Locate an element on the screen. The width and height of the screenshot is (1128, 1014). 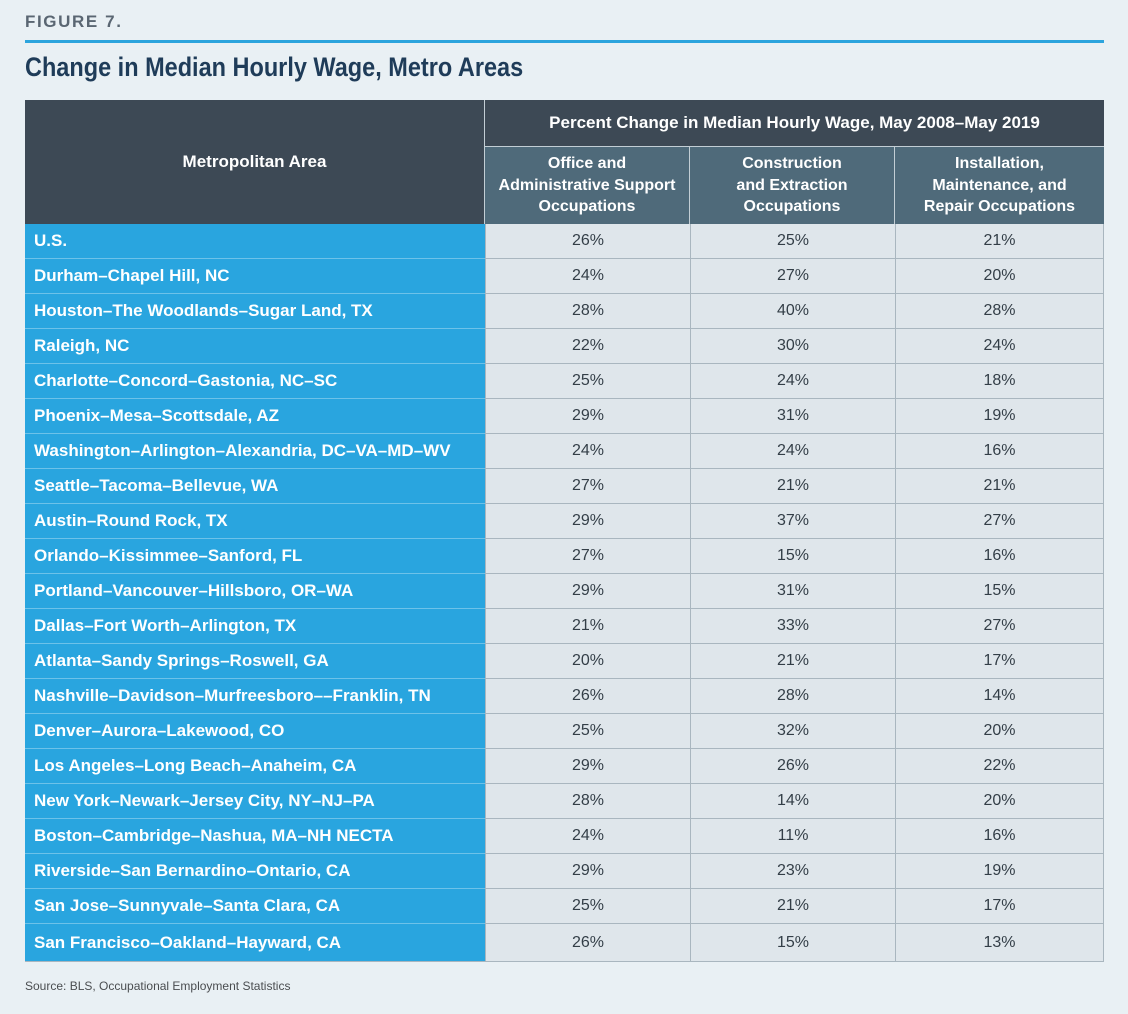
table-row: Austin–Round Rock, TX 29% 37% 27% is located at coordinates (564, 521).